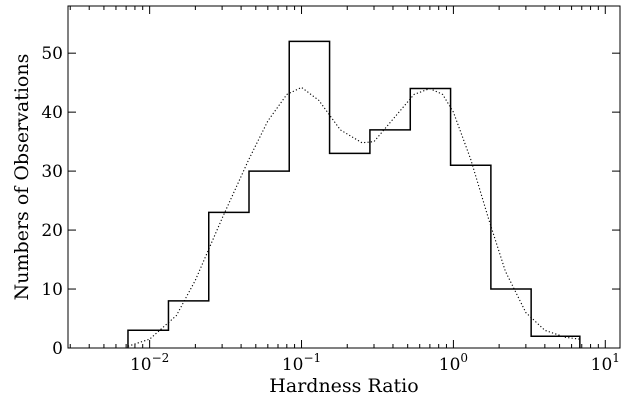  Describe the element at coordinates (605, 363) in the screenshot. I see `x-tick-label: 10¹` at that location.